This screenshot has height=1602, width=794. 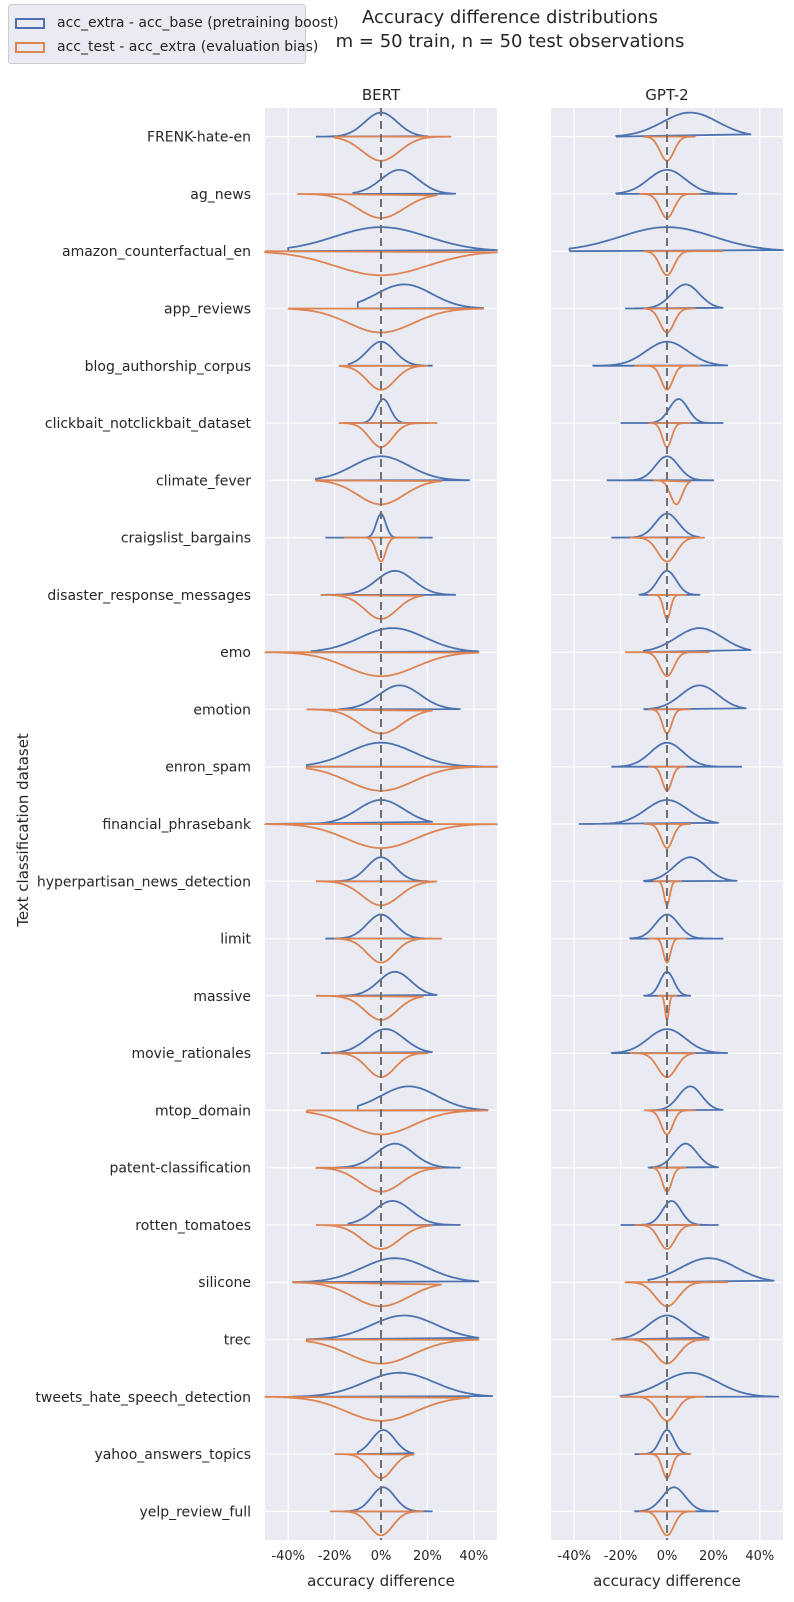 What do you see at coordinates (235, 940) in the screenshot?
I see `y-tick-label: limit` at bounding box center [235, 940].